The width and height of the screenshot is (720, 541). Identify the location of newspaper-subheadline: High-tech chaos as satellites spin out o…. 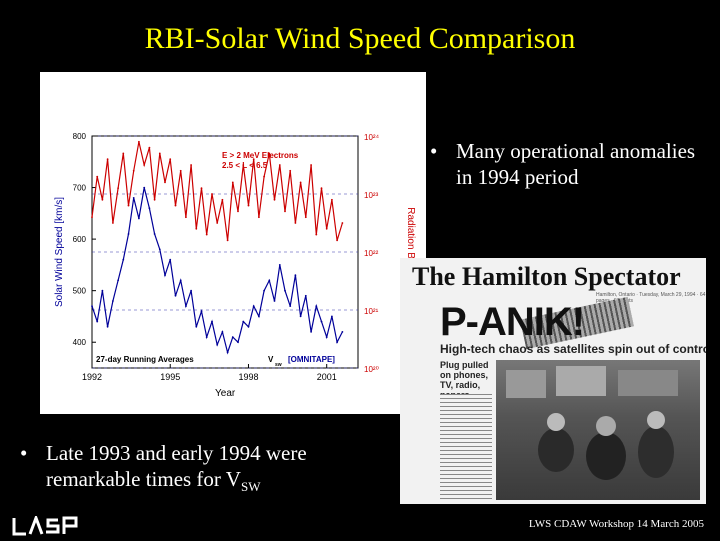
(573, 349).